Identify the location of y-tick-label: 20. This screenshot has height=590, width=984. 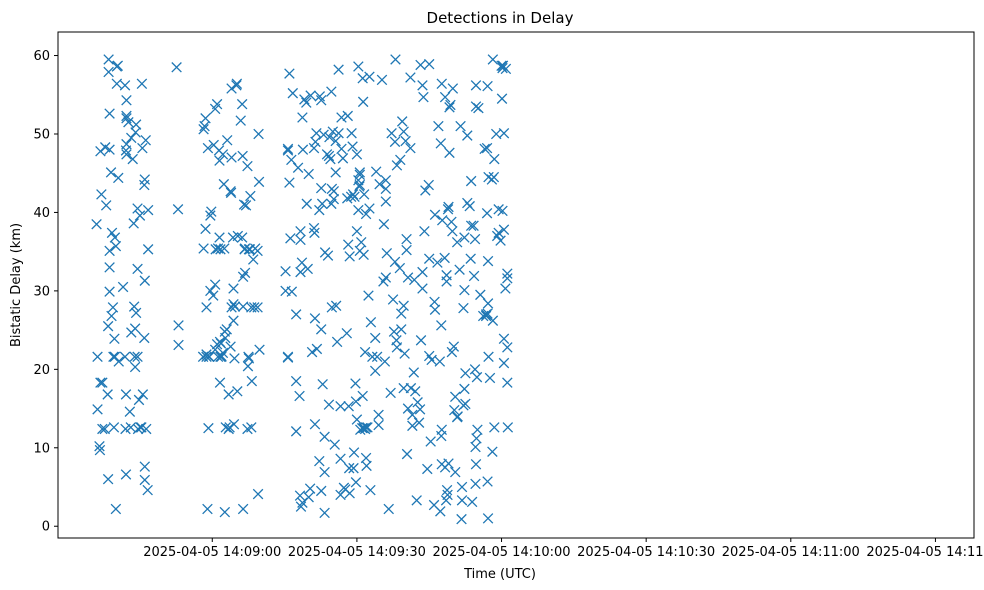
(41, 370).